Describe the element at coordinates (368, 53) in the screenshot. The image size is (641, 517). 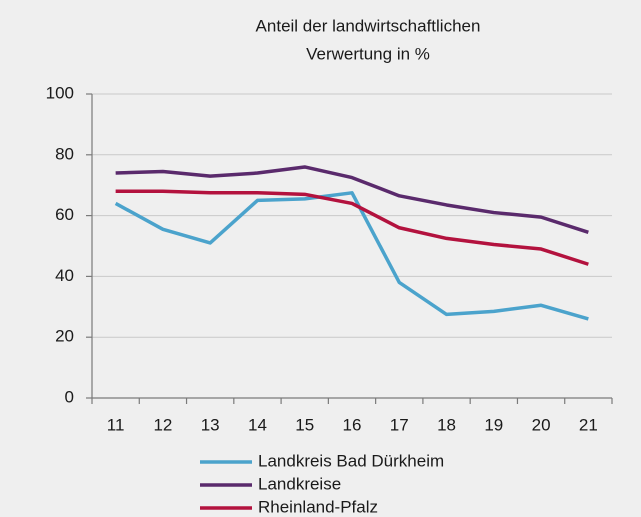
I see `chart-title: Verwertung in %` at that location.